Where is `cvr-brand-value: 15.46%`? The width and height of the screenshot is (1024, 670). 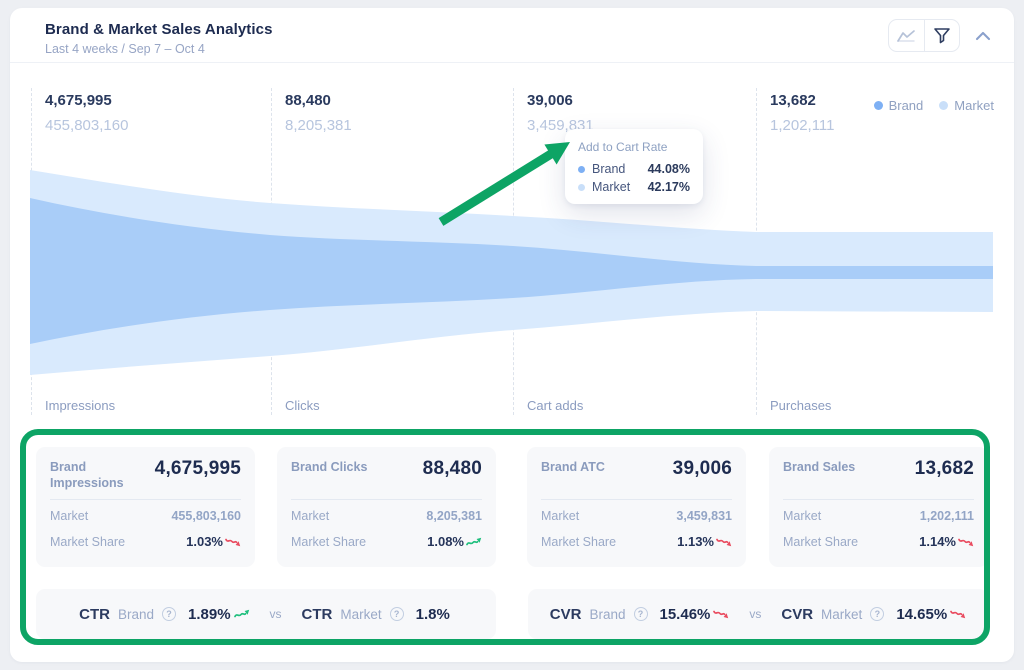
cvr-brand-value: 15.46% is located at coordinates (685, 614).